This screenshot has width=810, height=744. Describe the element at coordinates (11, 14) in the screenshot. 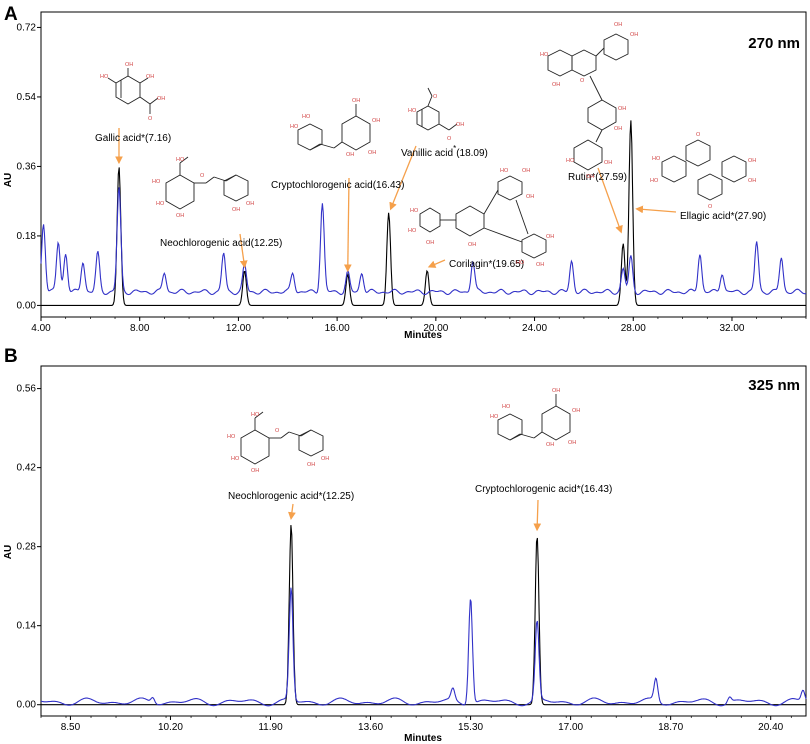

I see `panel-a-label: A` at that location.